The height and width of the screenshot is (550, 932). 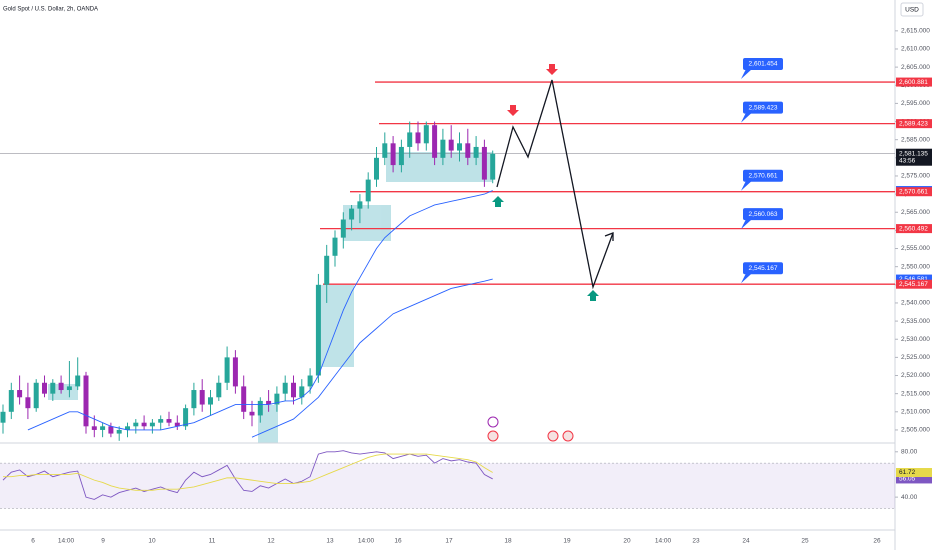 I want to click on level-price-label: 2,589.423, so click(x=913, y=123).